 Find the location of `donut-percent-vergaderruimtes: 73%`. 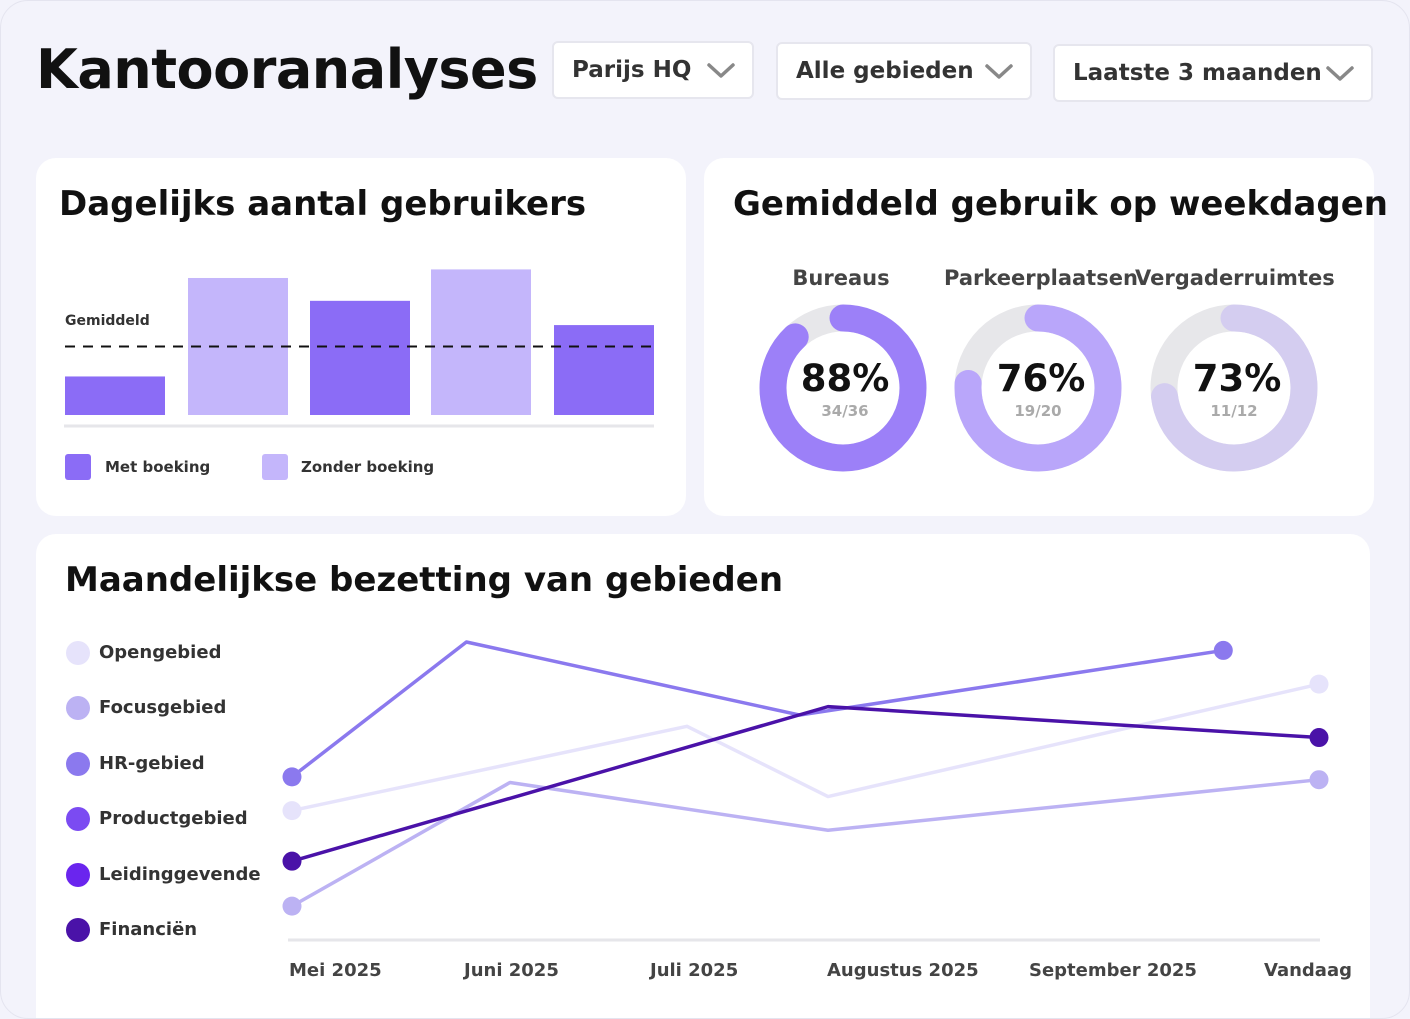

donut-percent-vergaderruimtes: 73% is located at coordinates (1237, 378).